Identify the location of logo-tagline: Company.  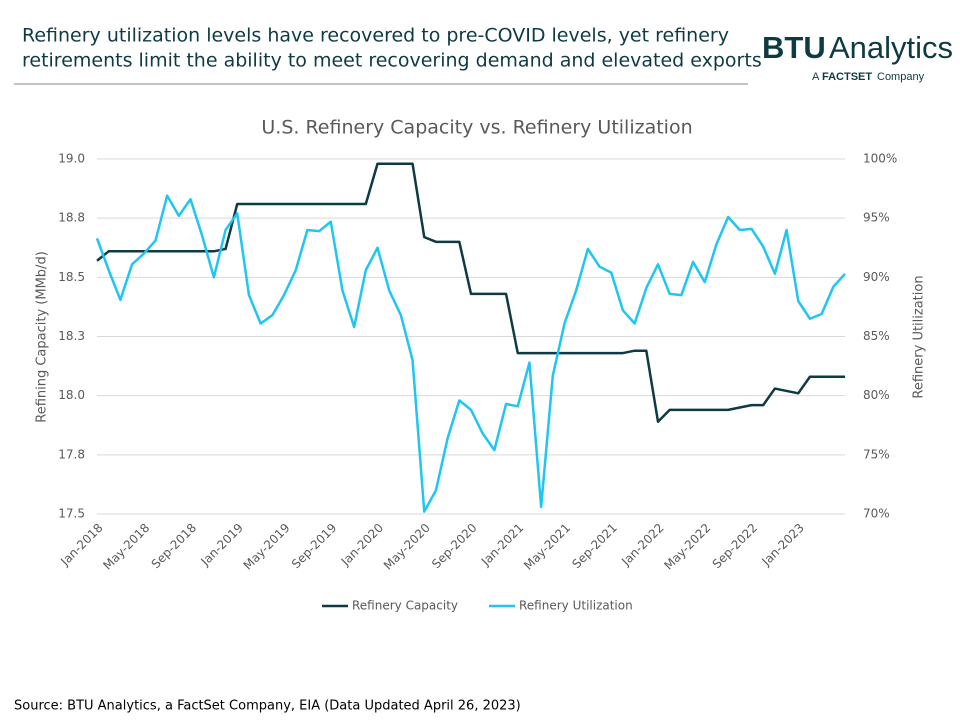
(901, 77).